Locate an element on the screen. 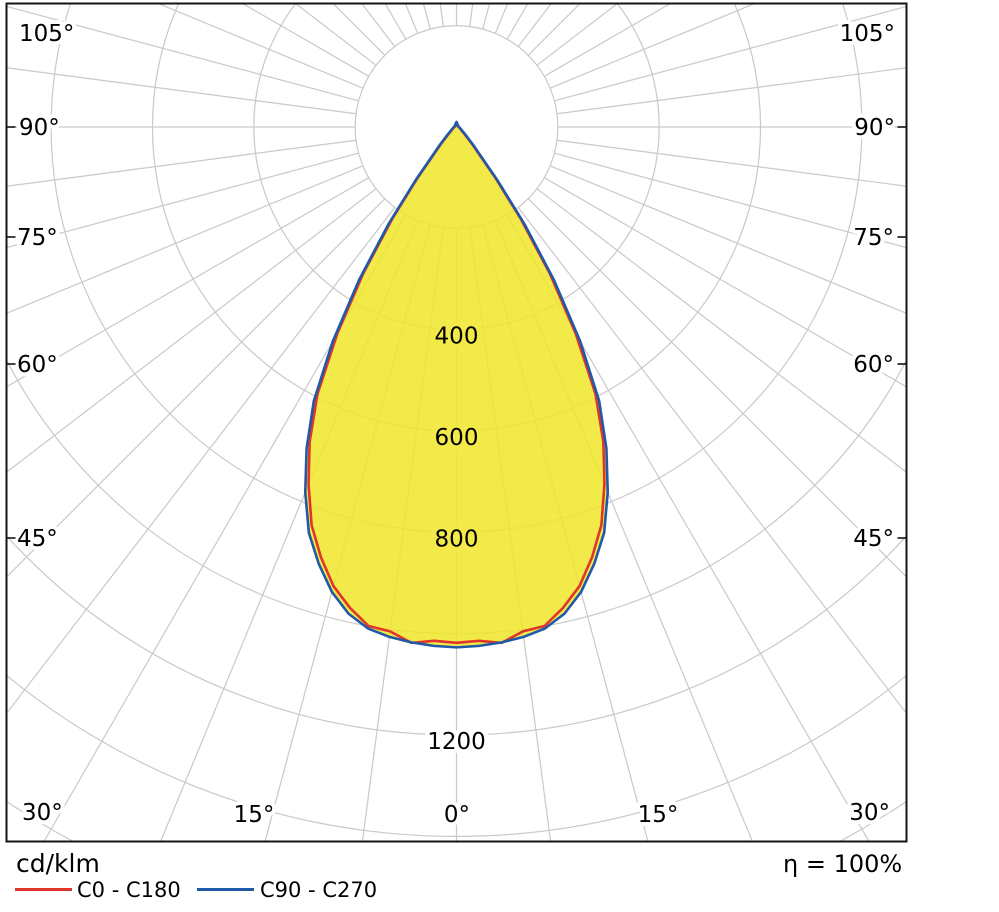 The image size is (999, 912). angle-label-4-45: 45° is located at coordinates (37, 539).